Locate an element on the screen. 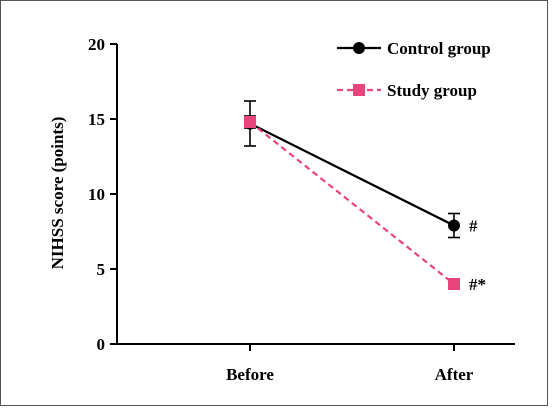  legend-label: Control group is located at coordinates (439, 48).